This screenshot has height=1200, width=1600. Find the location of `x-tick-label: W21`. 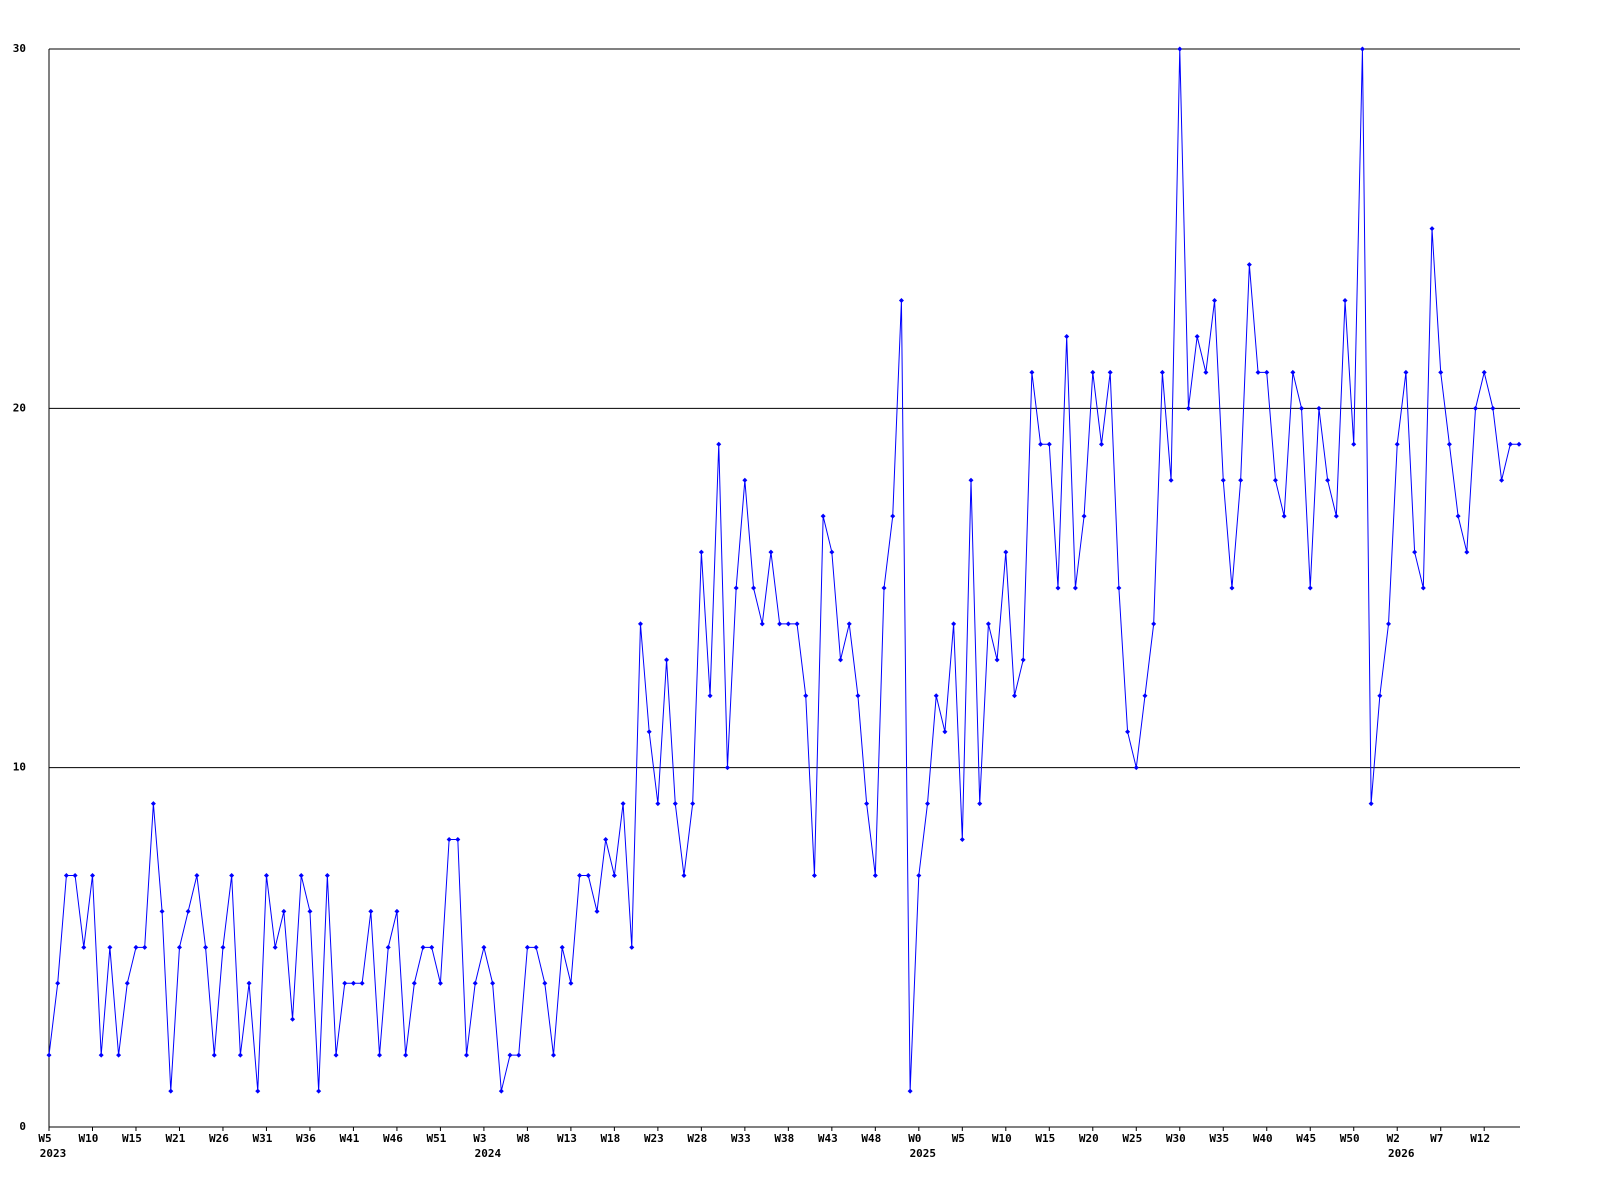

x-tick-label: W21 is located at coordinates (176, 1138).